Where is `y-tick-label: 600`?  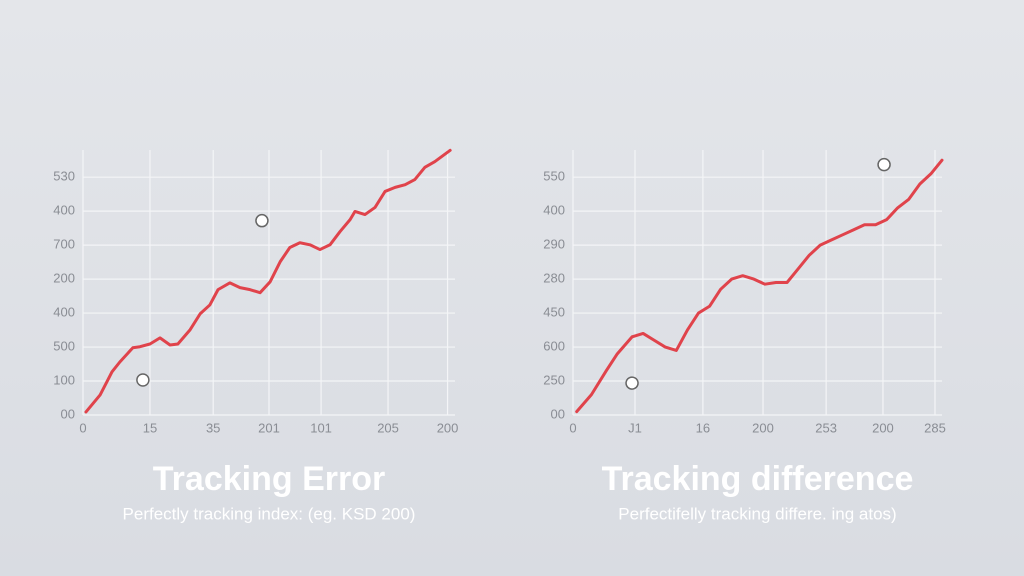 y-tick-label: 600 is located at coordinates (554, 345).